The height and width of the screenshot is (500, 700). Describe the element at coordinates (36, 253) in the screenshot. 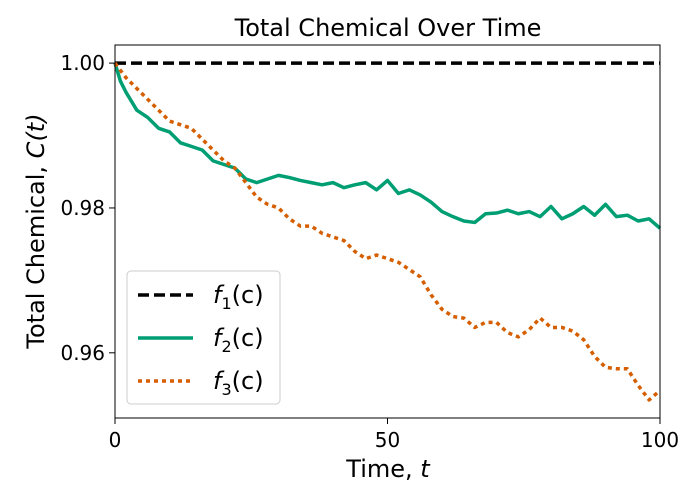

I see `y-axis-label-text: Total Chemical,` at that location.